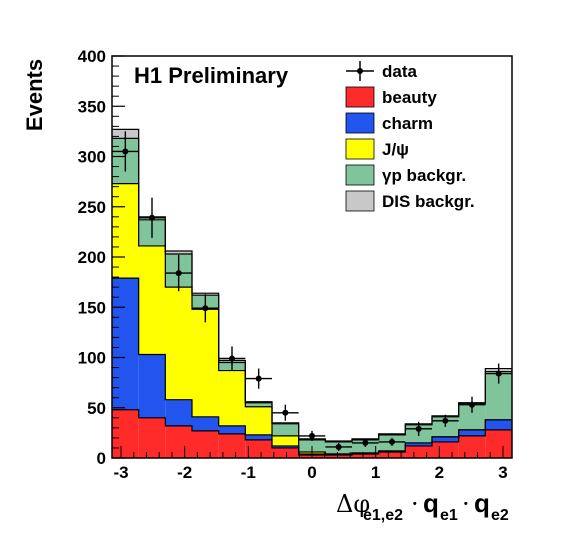  Describe the element at coordinates (375, 472) in the screenshot. I see `x-tick-label-4: 1` at that location.